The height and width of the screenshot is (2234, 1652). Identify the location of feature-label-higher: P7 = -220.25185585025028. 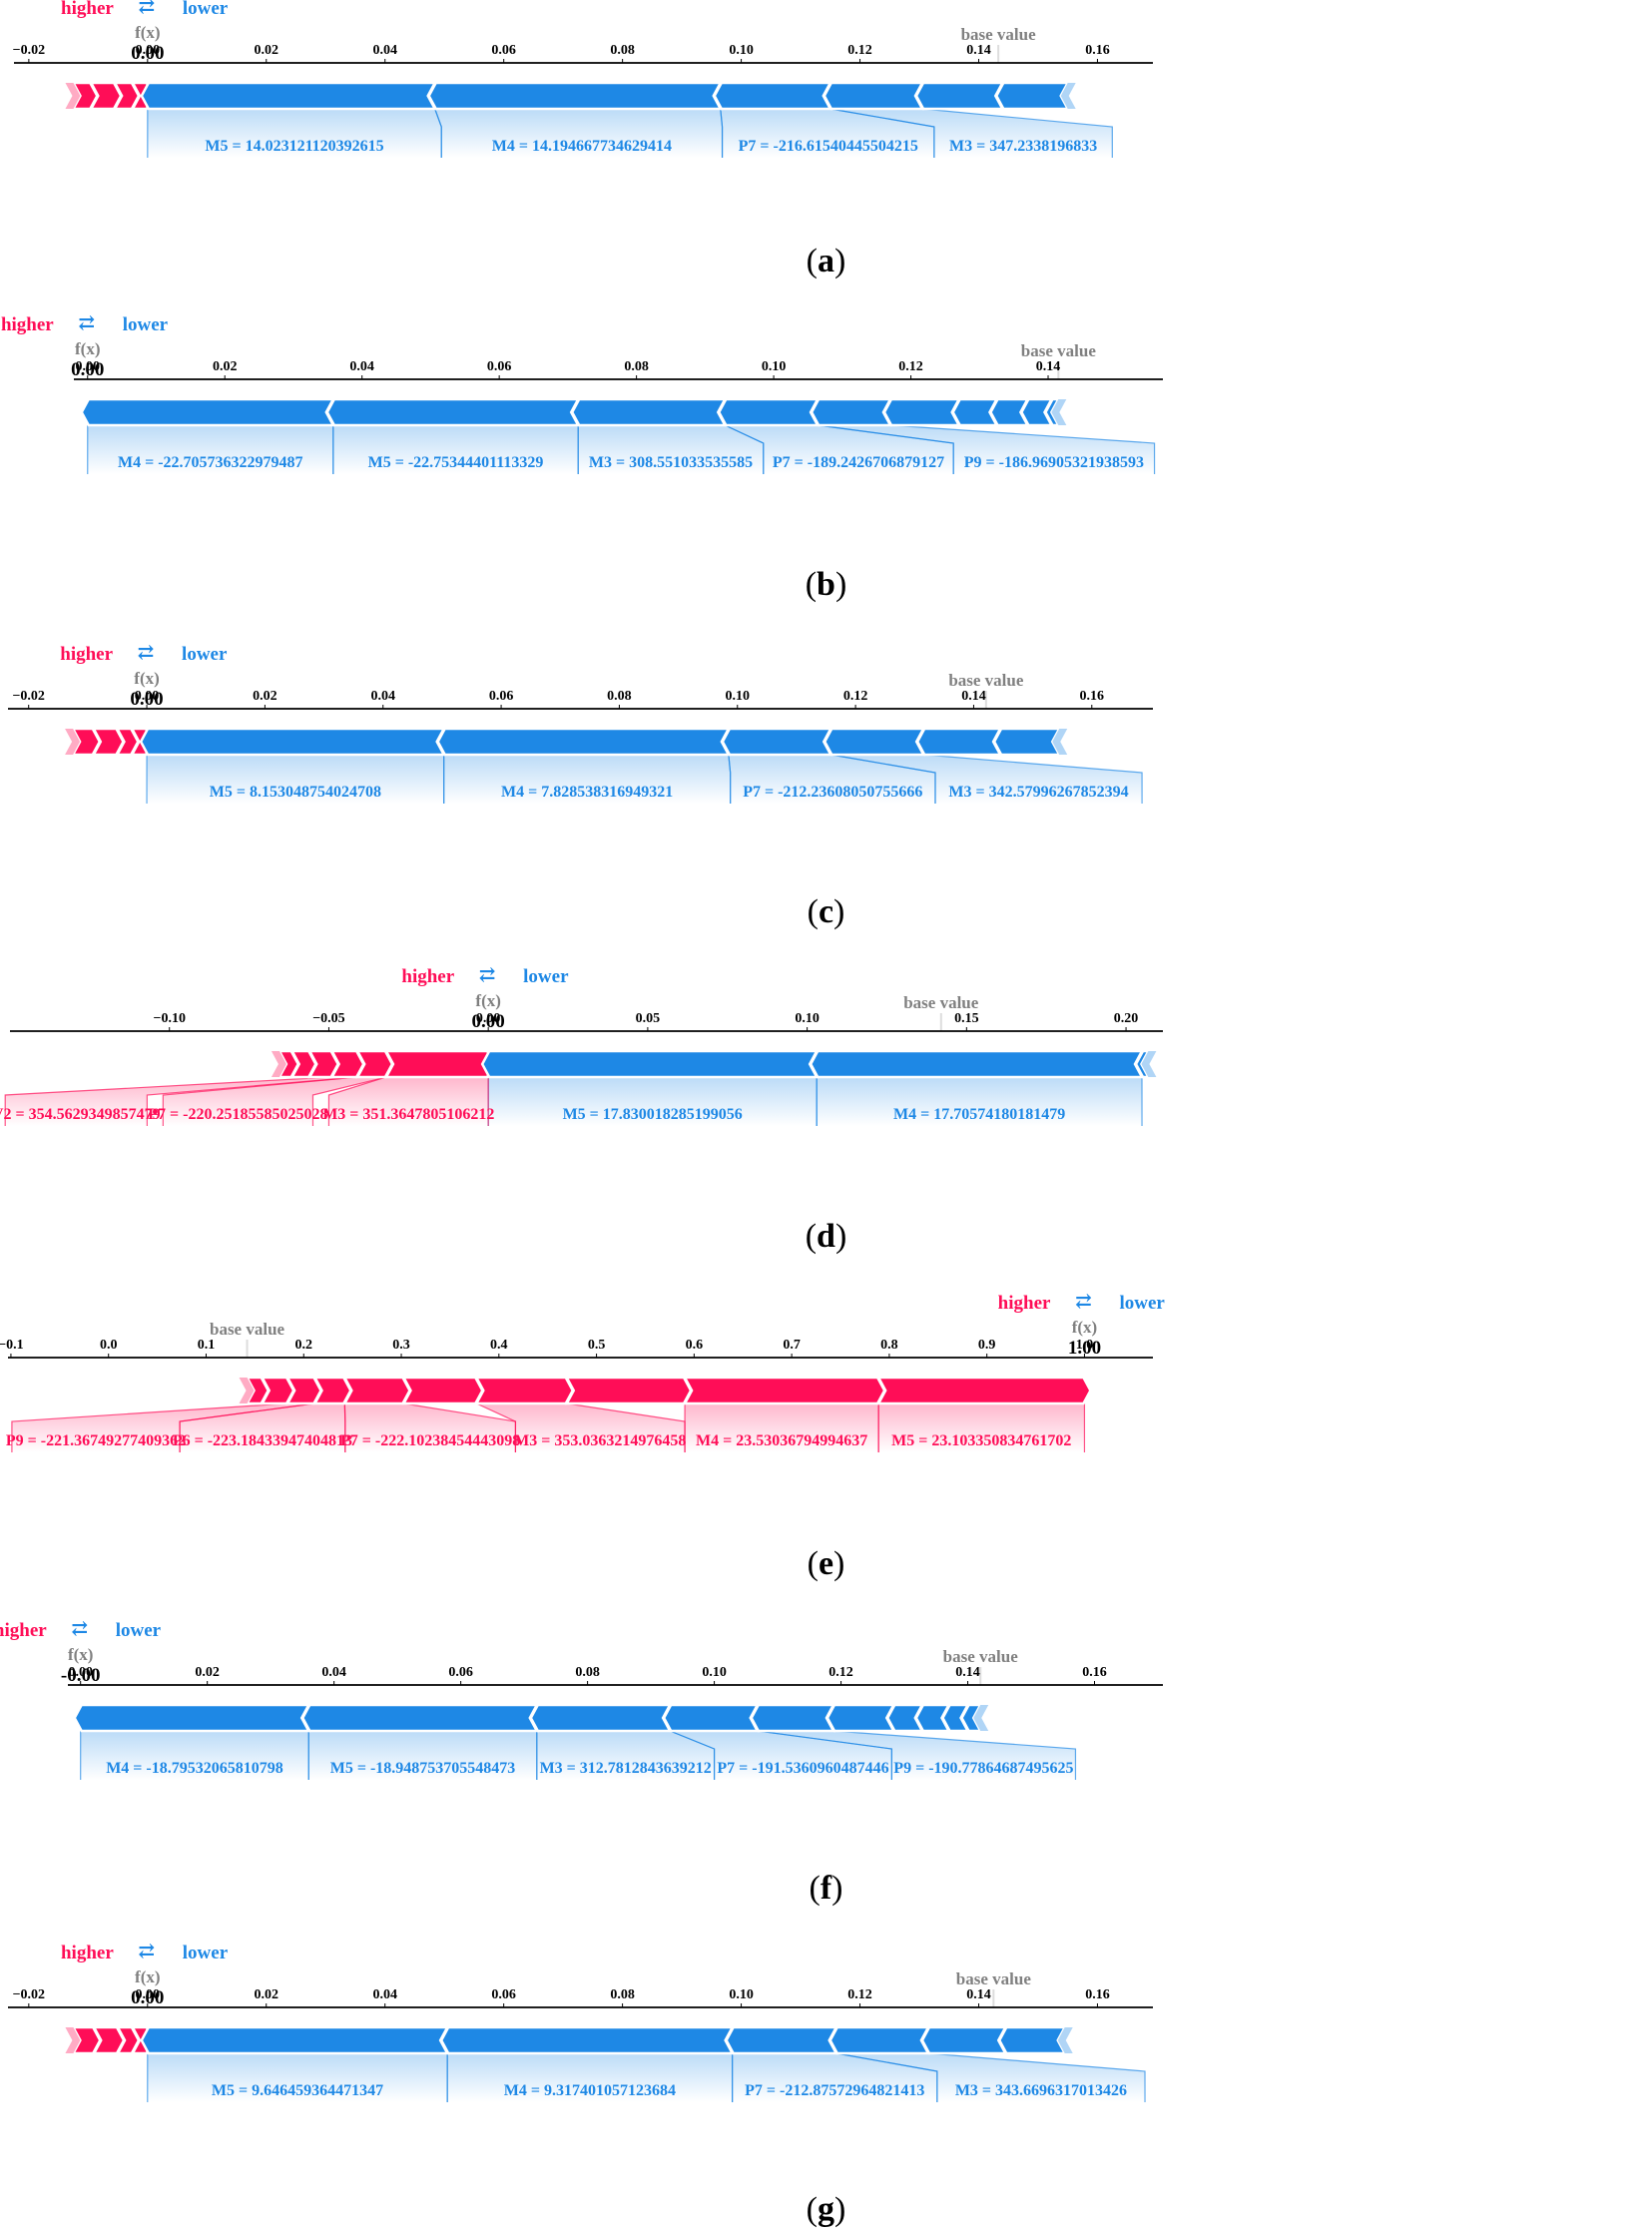
(237, 1114).